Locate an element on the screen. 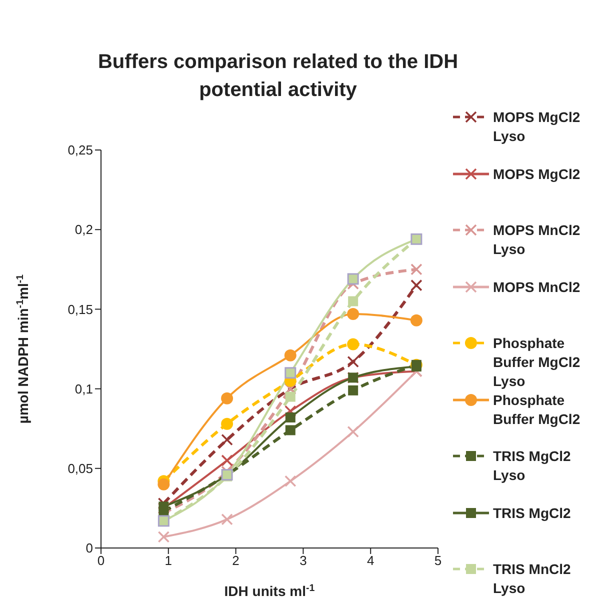 This screenshot has width=592, height=608. chart-title: Buffers comparison related to the IDH potential activity is located at coordinates (278, 76).